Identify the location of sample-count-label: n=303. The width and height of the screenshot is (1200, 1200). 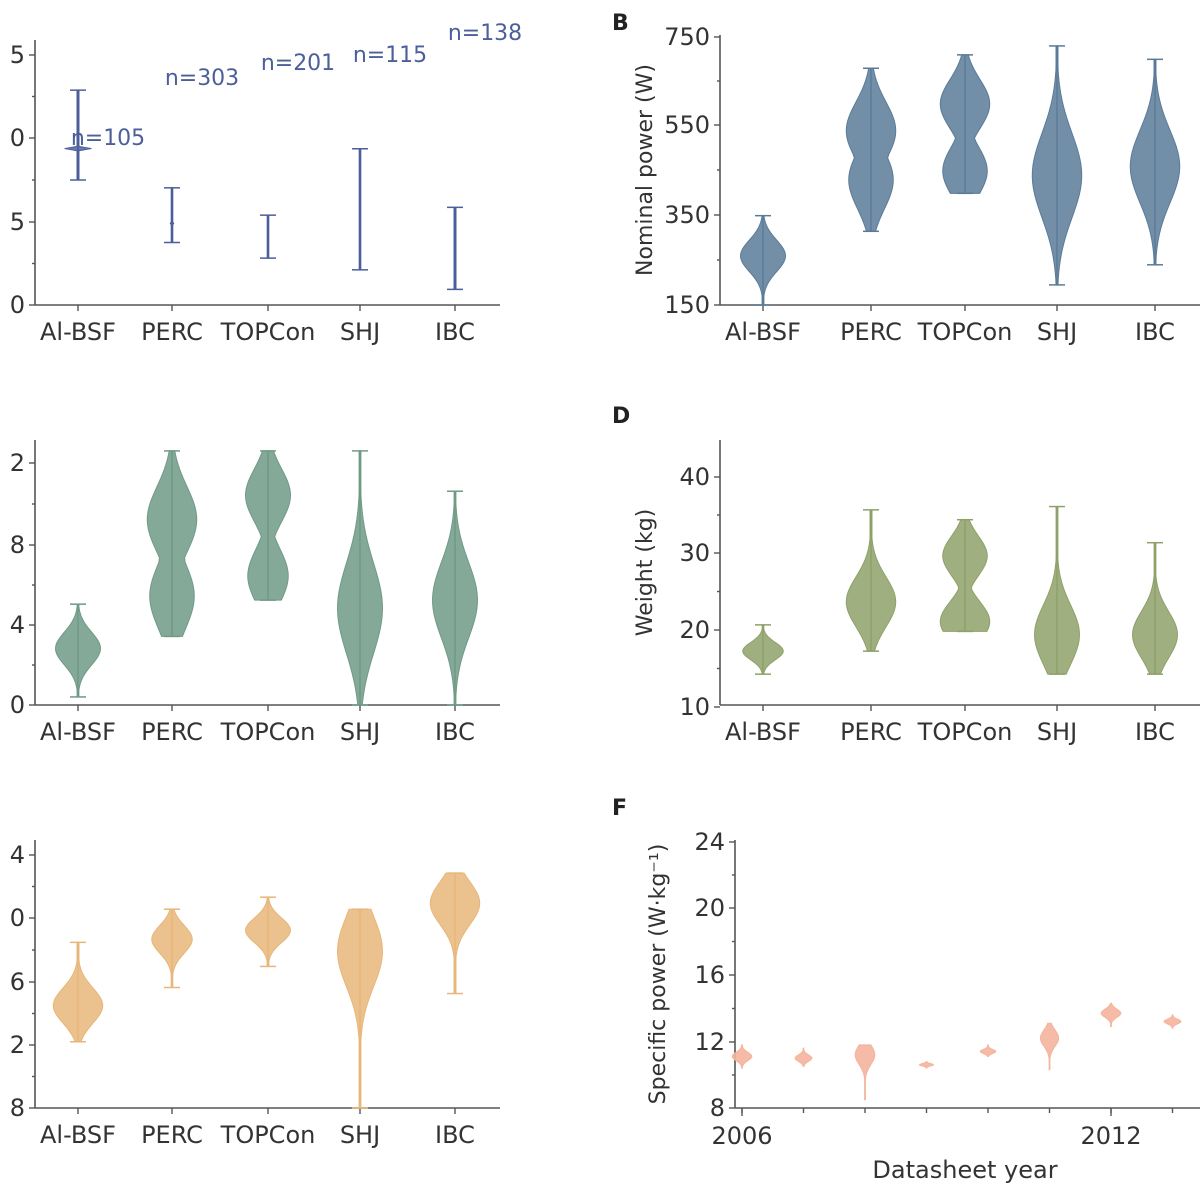
(202, 78).